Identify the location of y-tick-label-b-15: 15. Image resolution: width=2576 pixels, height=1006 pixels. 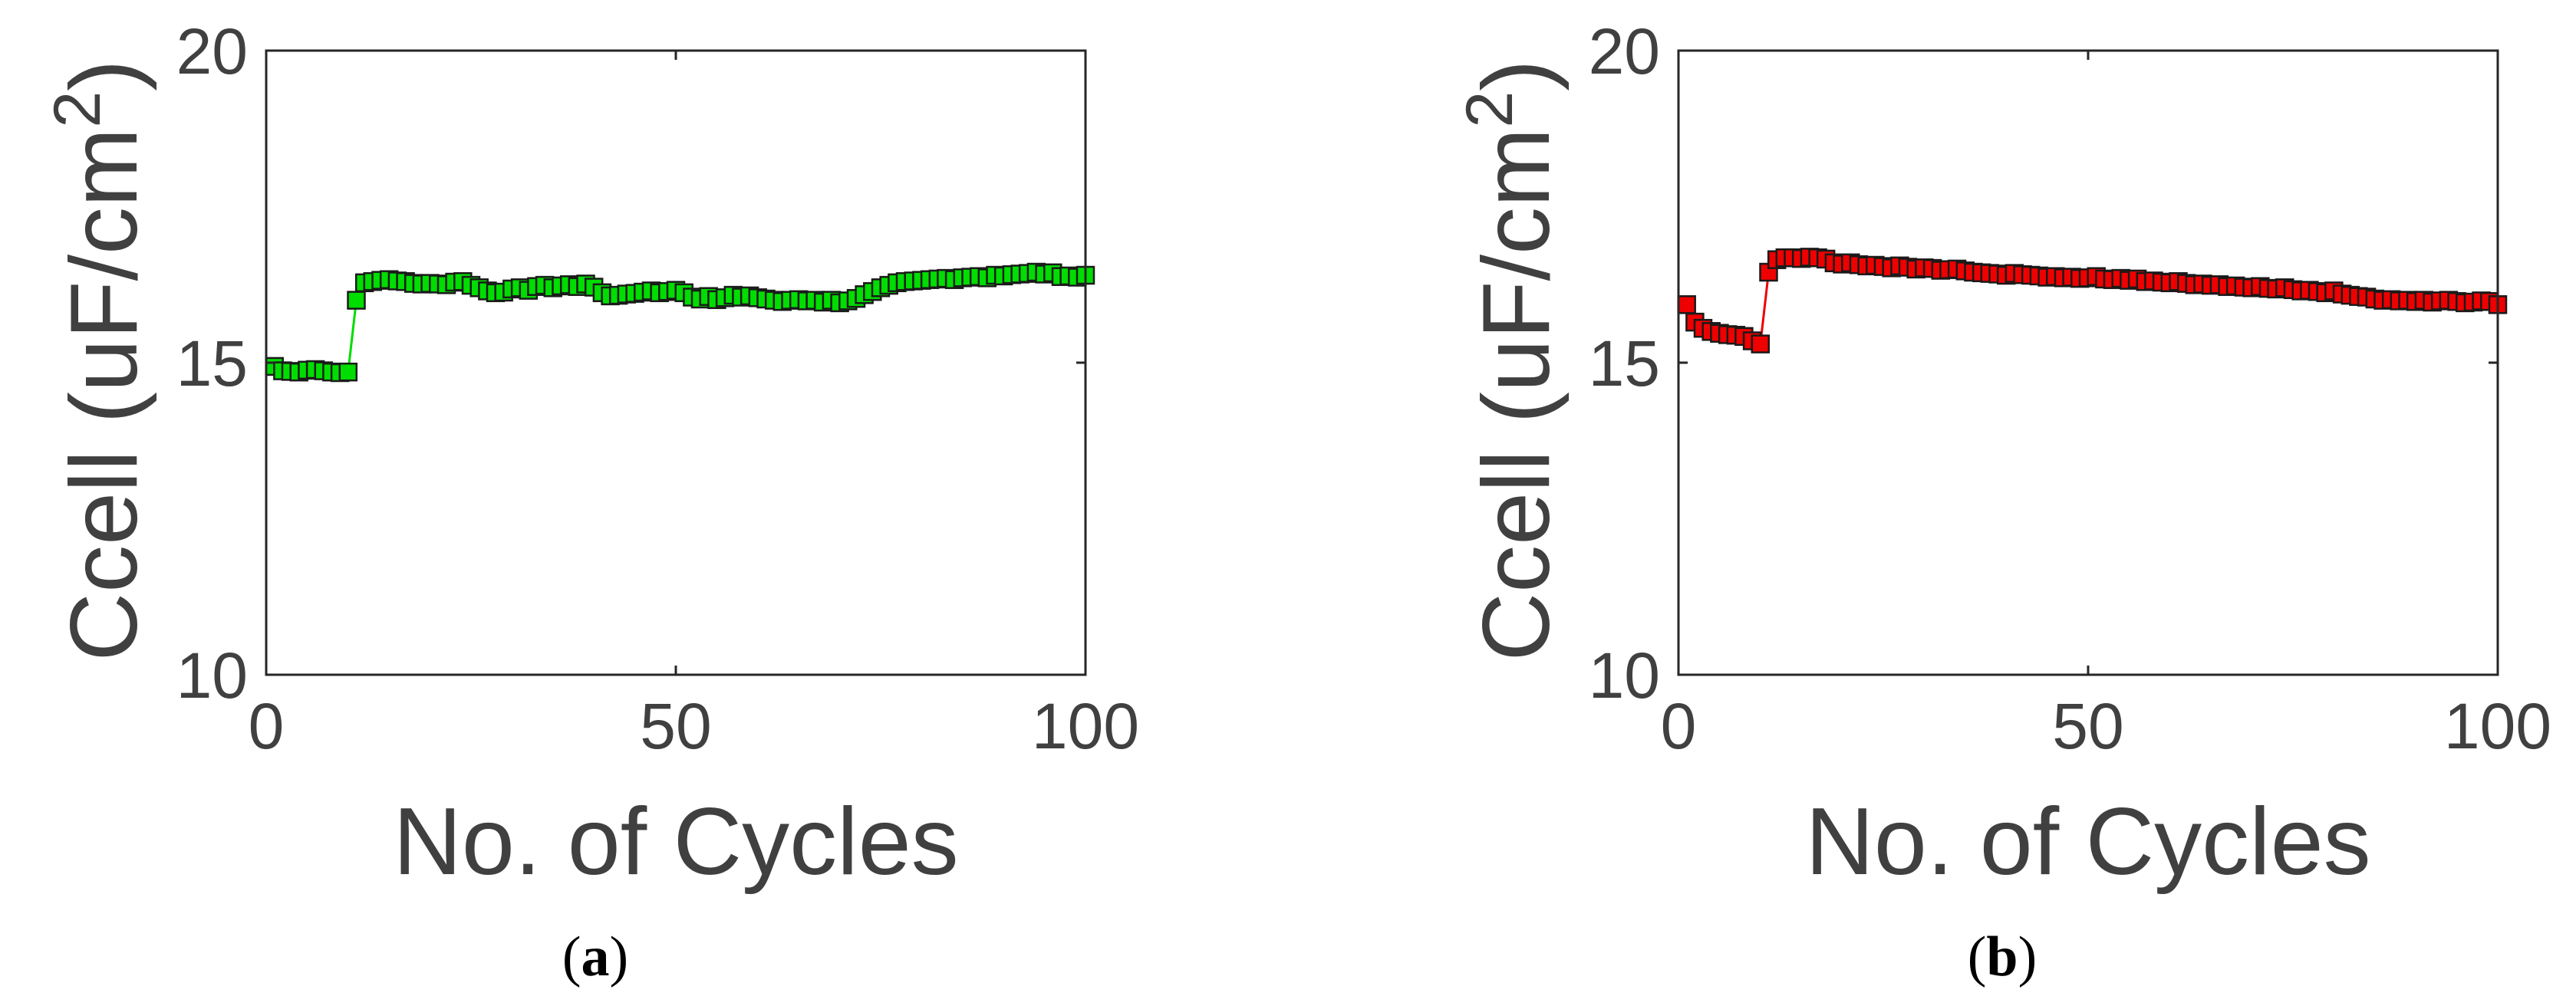
(1624, 363).